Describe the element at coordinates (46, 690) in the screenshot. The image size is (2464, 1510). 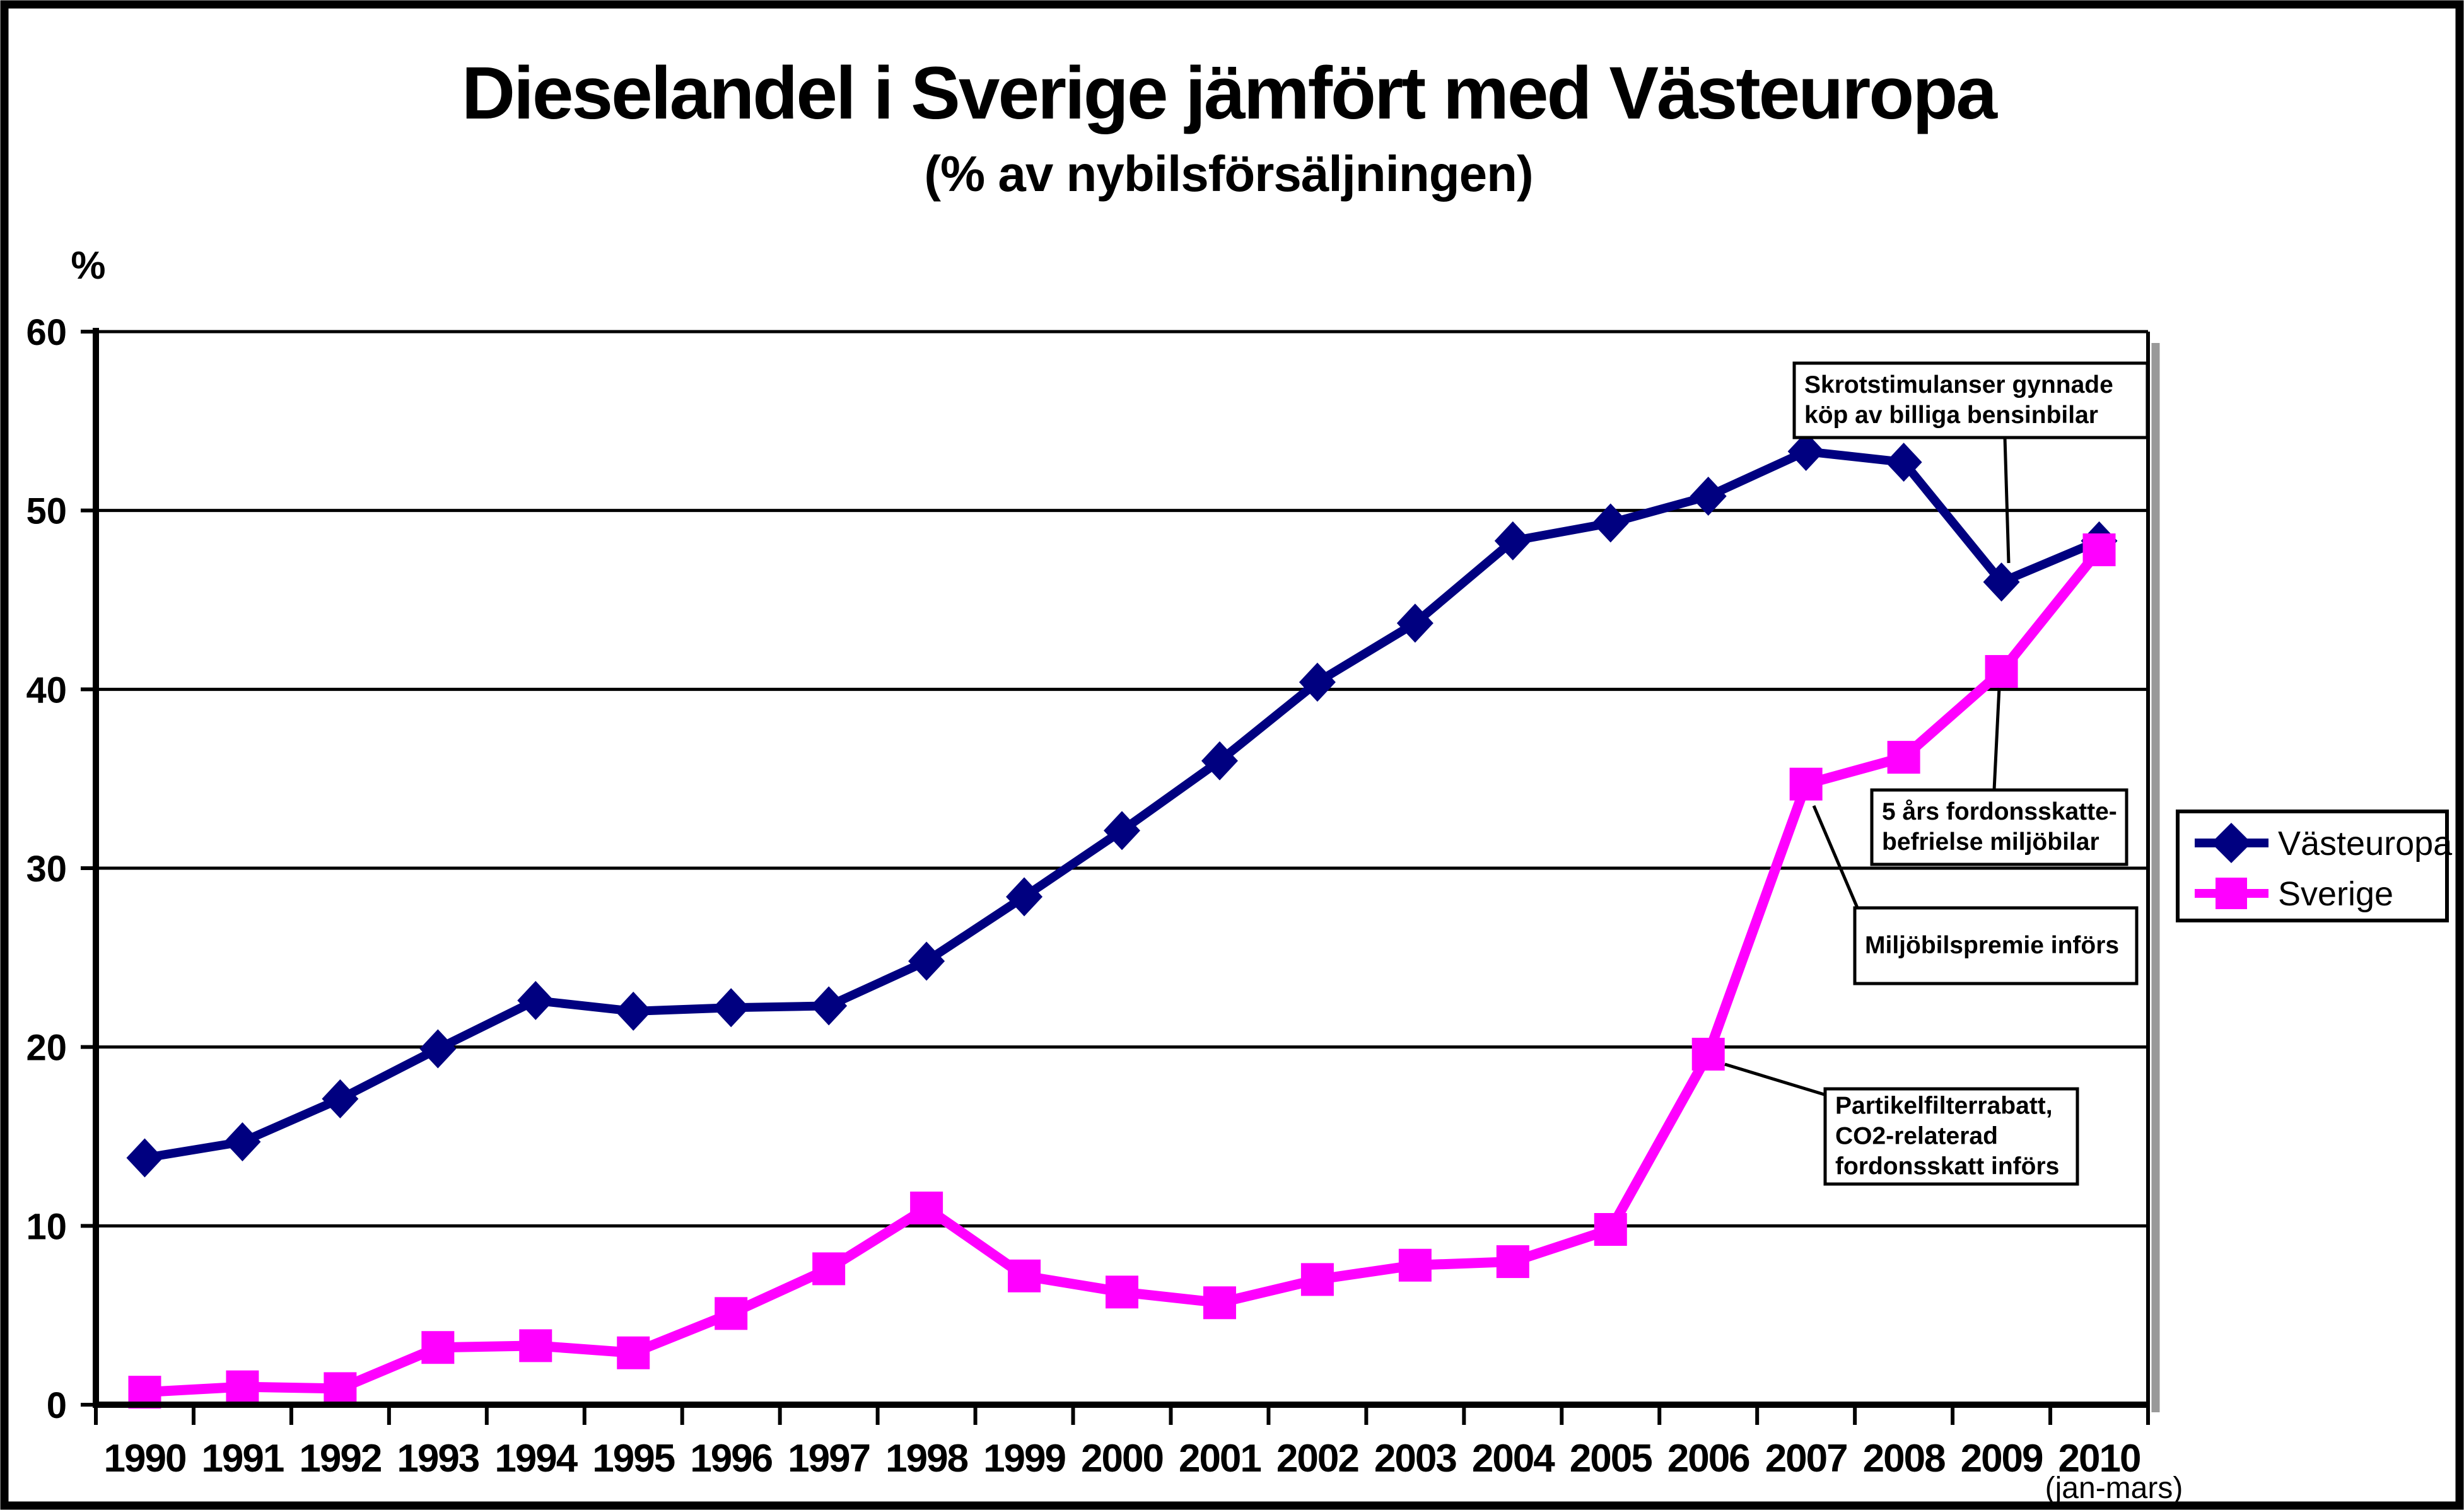
I see `y-tick-label-40: 40` at that location.